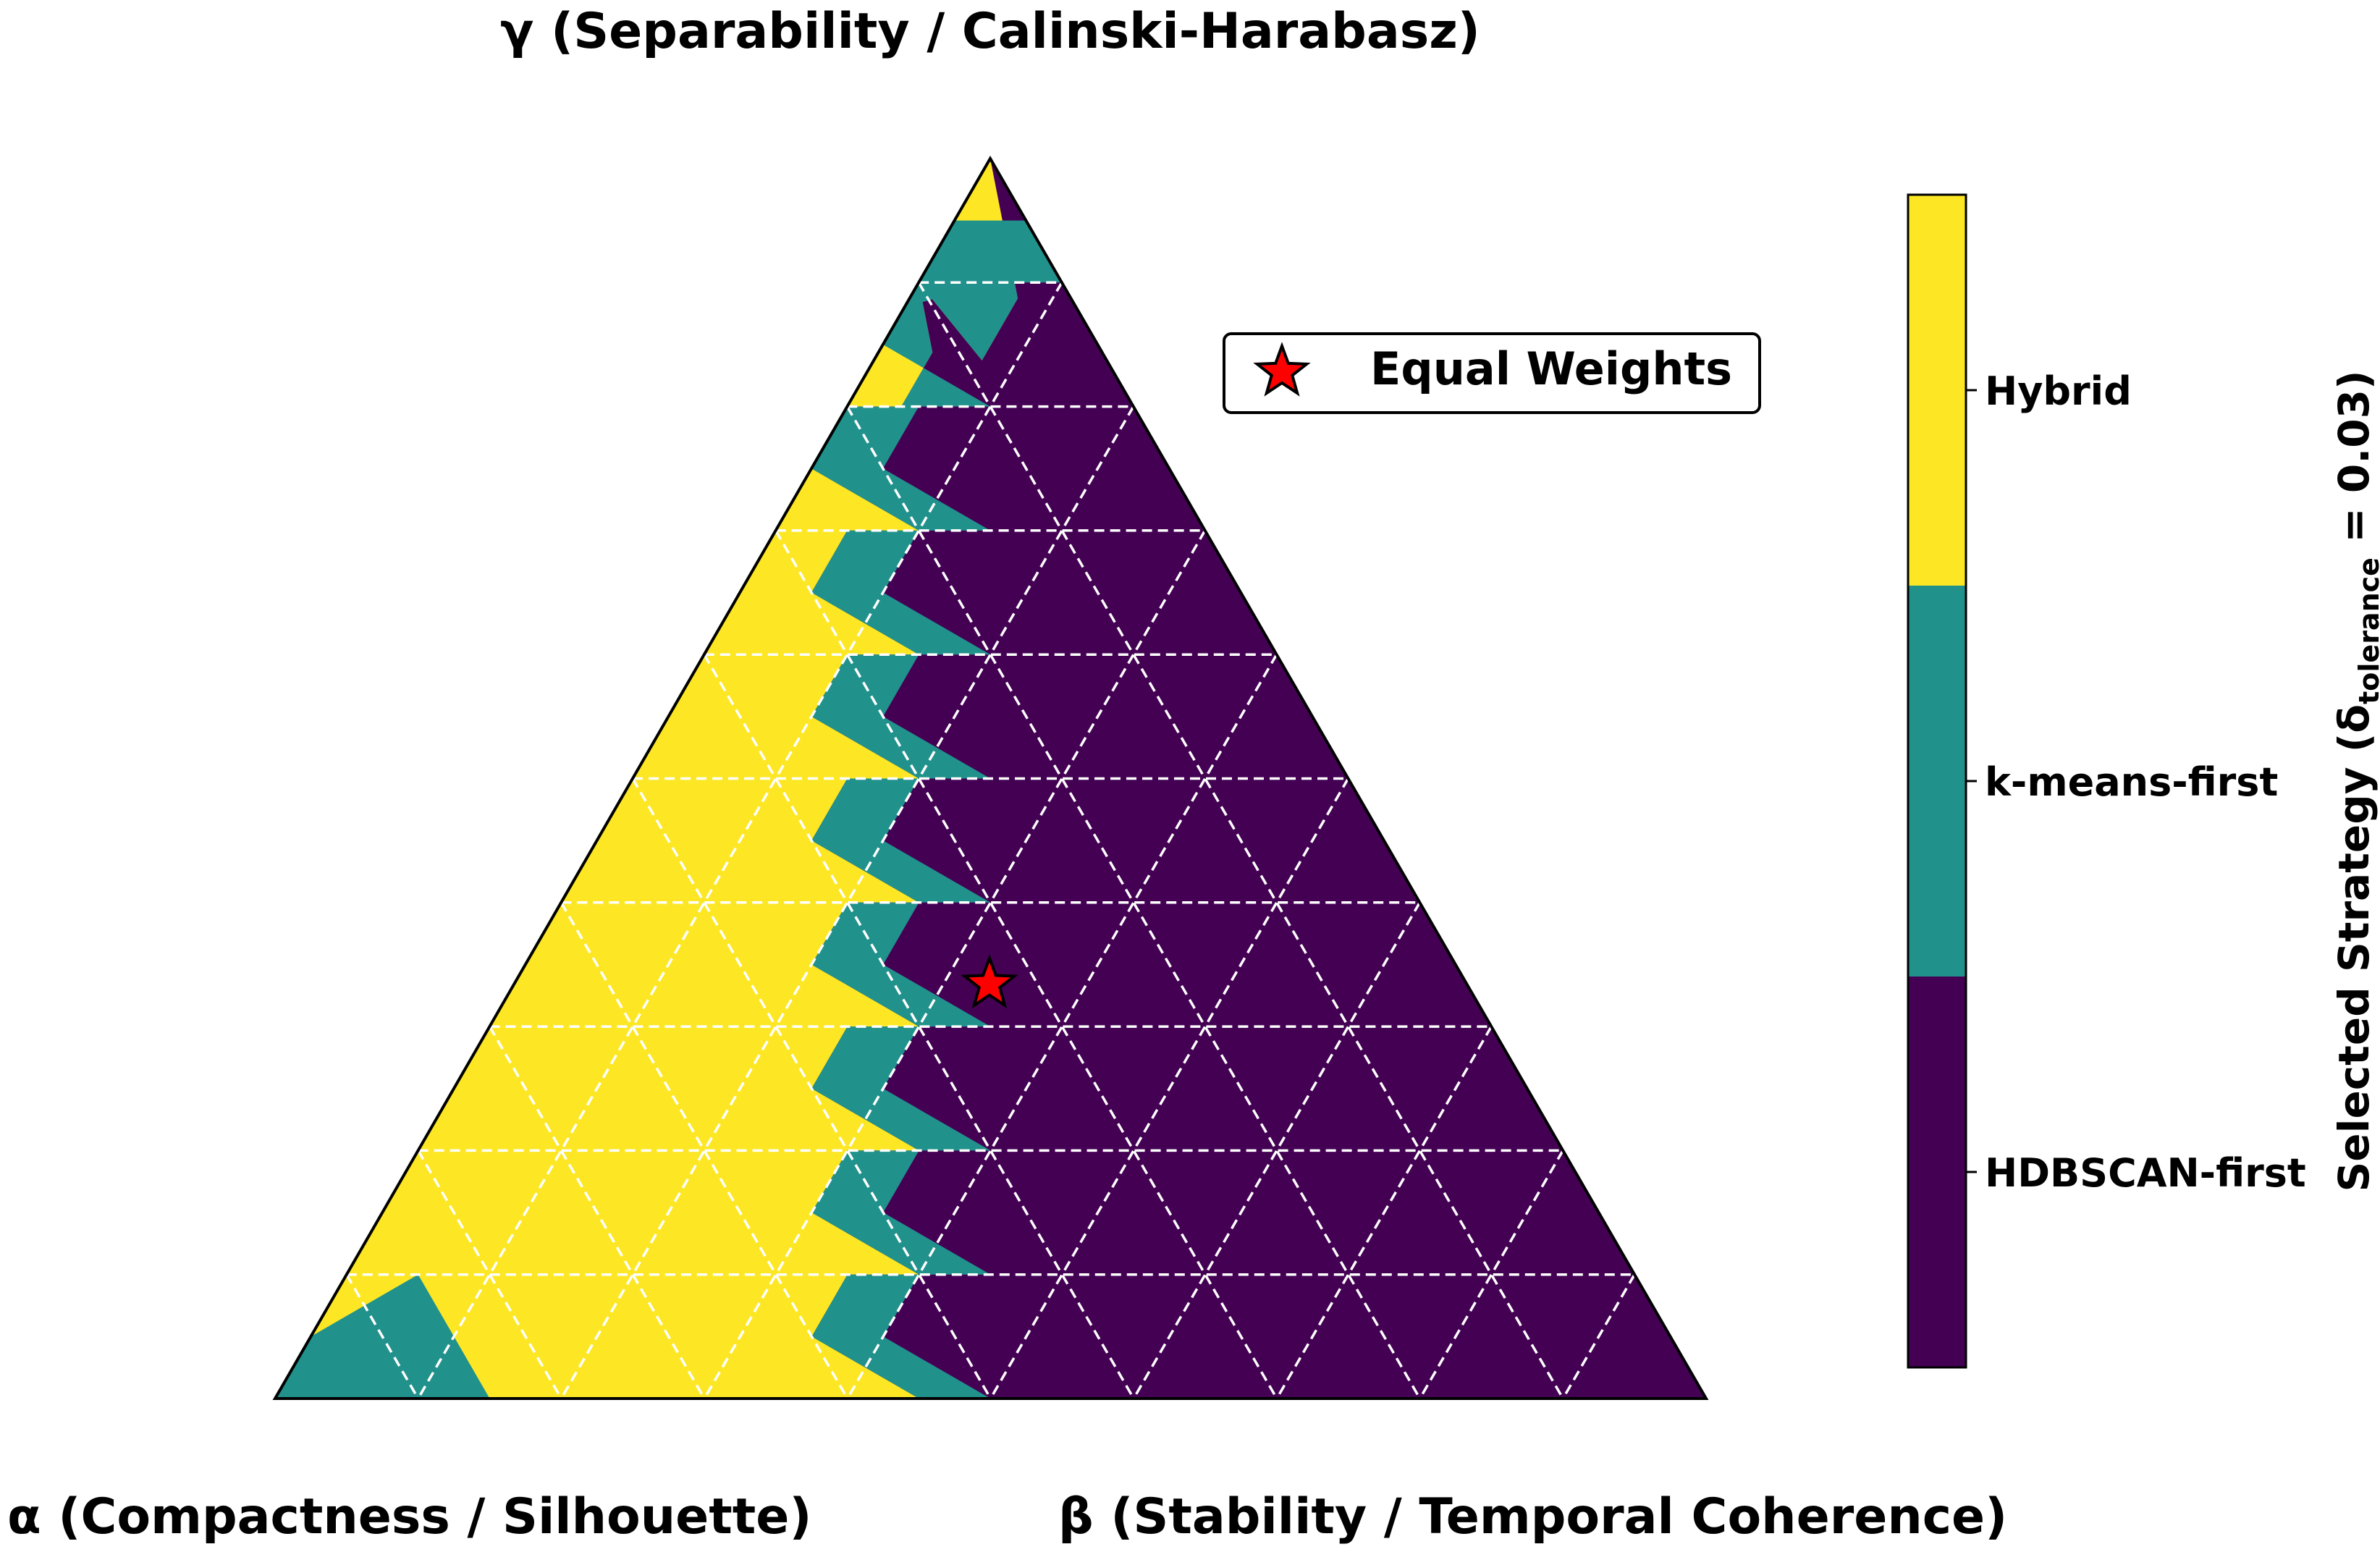 This screenshot has width=2380, height=1552. I want to click on colorbar-tick-label-k-means-first: k-means-first, so click(2131, 782).